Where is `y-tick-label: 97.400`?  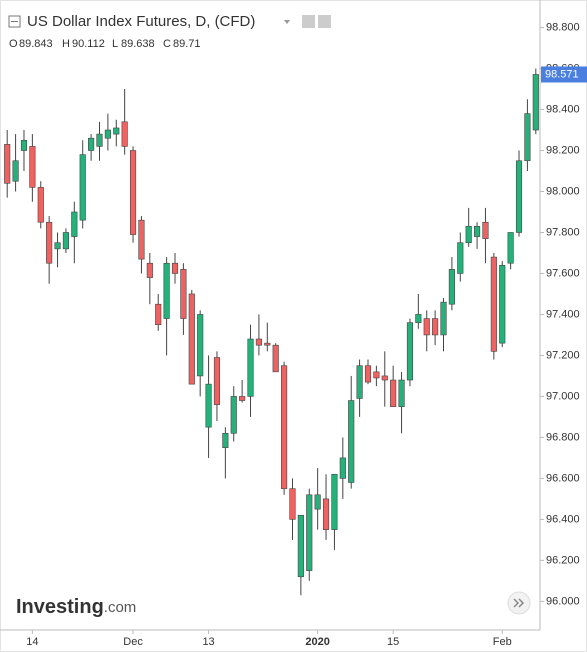
y-tick-label: 97.400 is located at coordinates (563, 314).